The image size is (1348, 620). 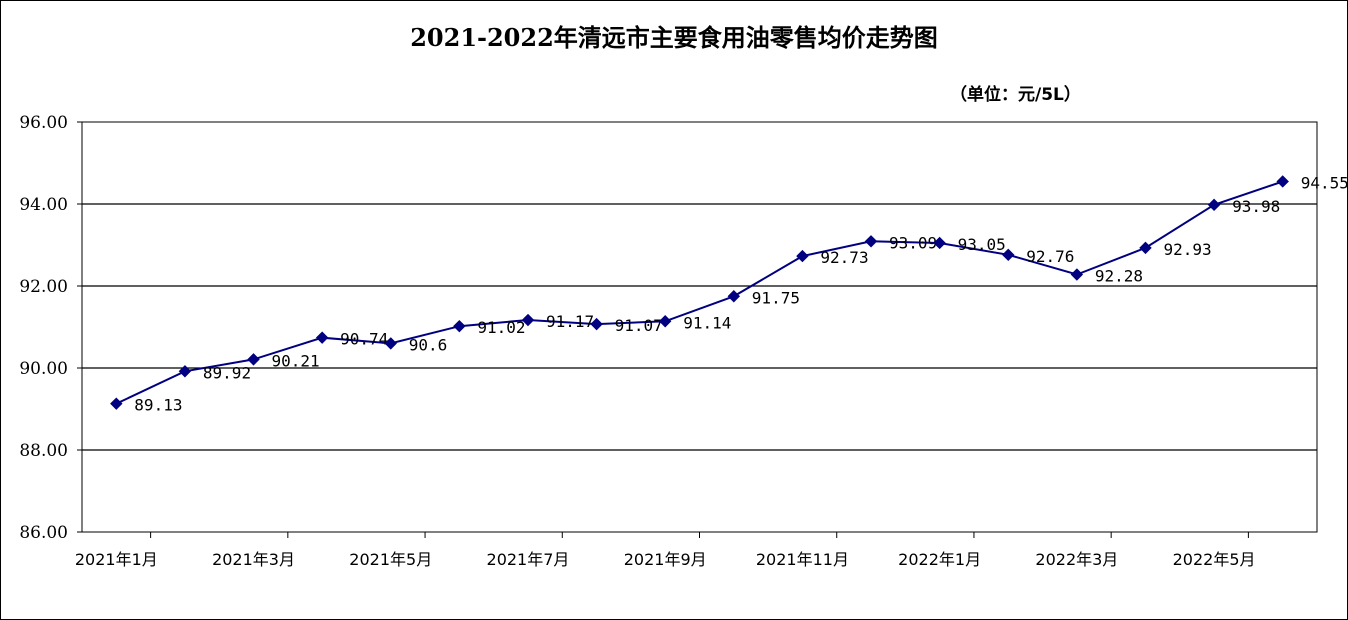 I want to click on x-tick-label: 2021年11月, so click(x=802, y=559).